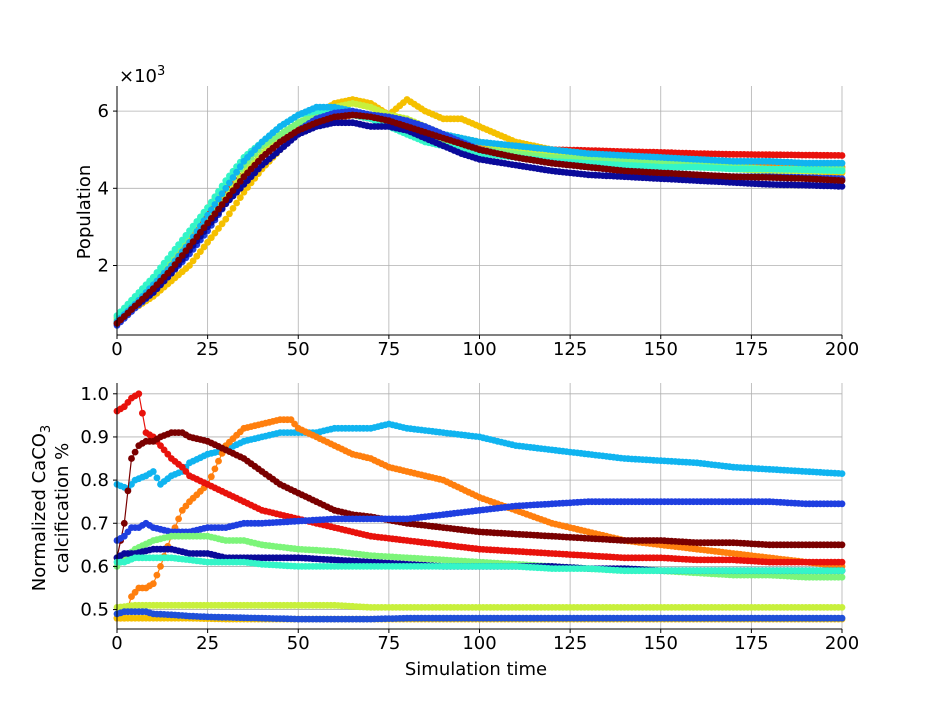  What do you see at coordinates (388, 349) in the screenshot?
I see `population-x-tick-label: 75` at bounding box center [388, 349].